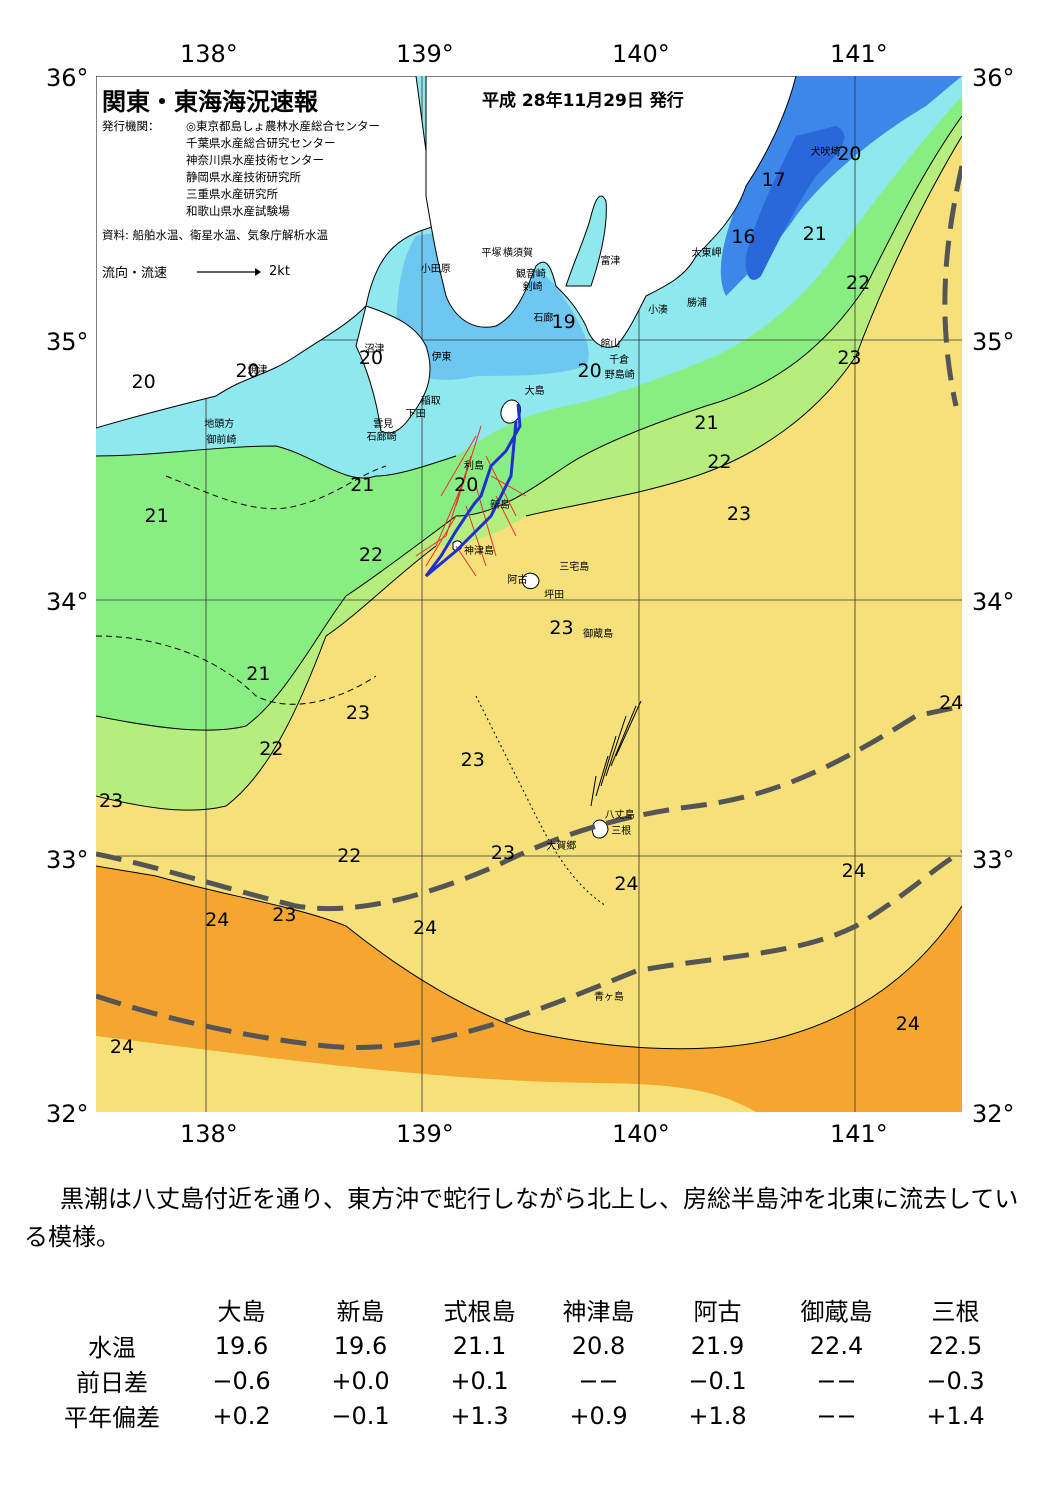  I want to click on map-title: 関東・東海海況速報, so click(210, 102).